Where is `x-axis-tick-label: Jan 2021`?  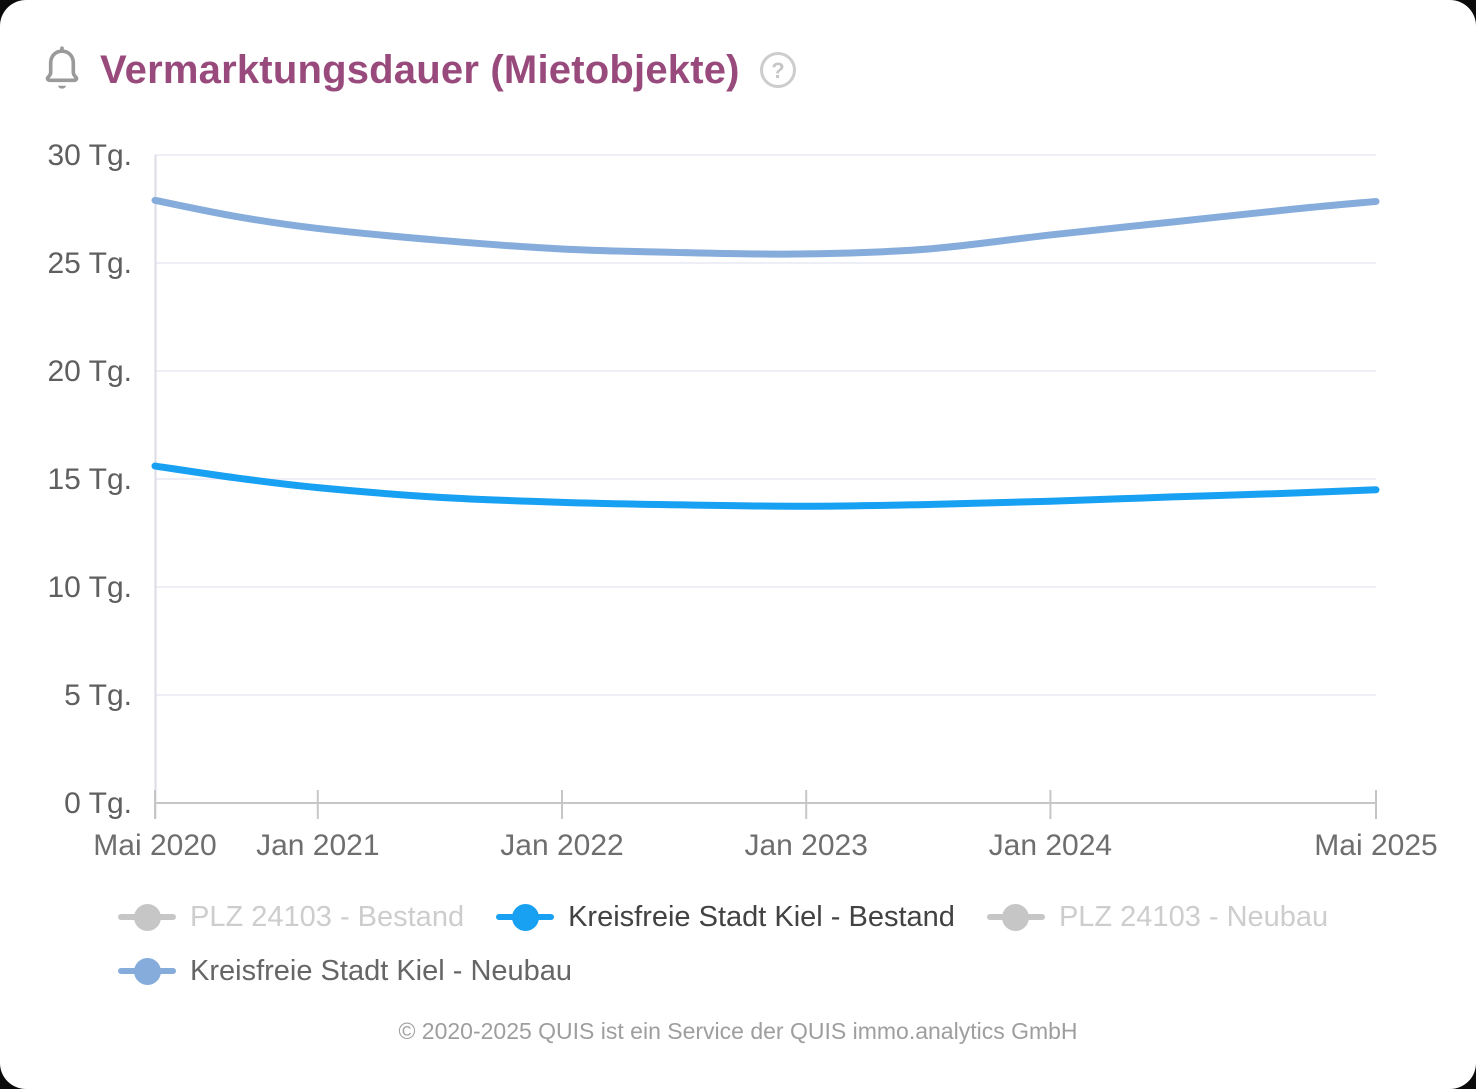
x-axis-tick-label: Jan 2021 is located at coordinates (317, 845).